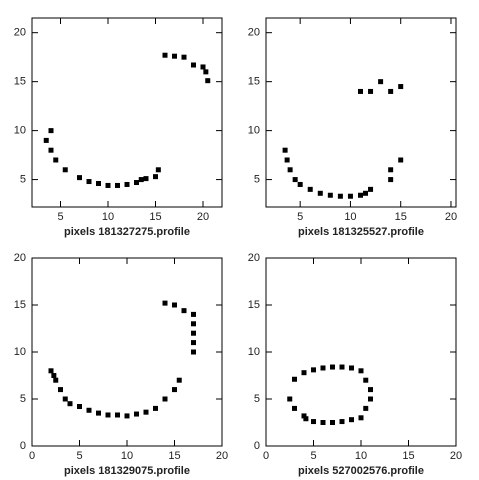 Image resolution: width=479 pixels, height=480 pixels. I want to click on x-axis-label: pixels 527002576.profile, so click(361, 471).